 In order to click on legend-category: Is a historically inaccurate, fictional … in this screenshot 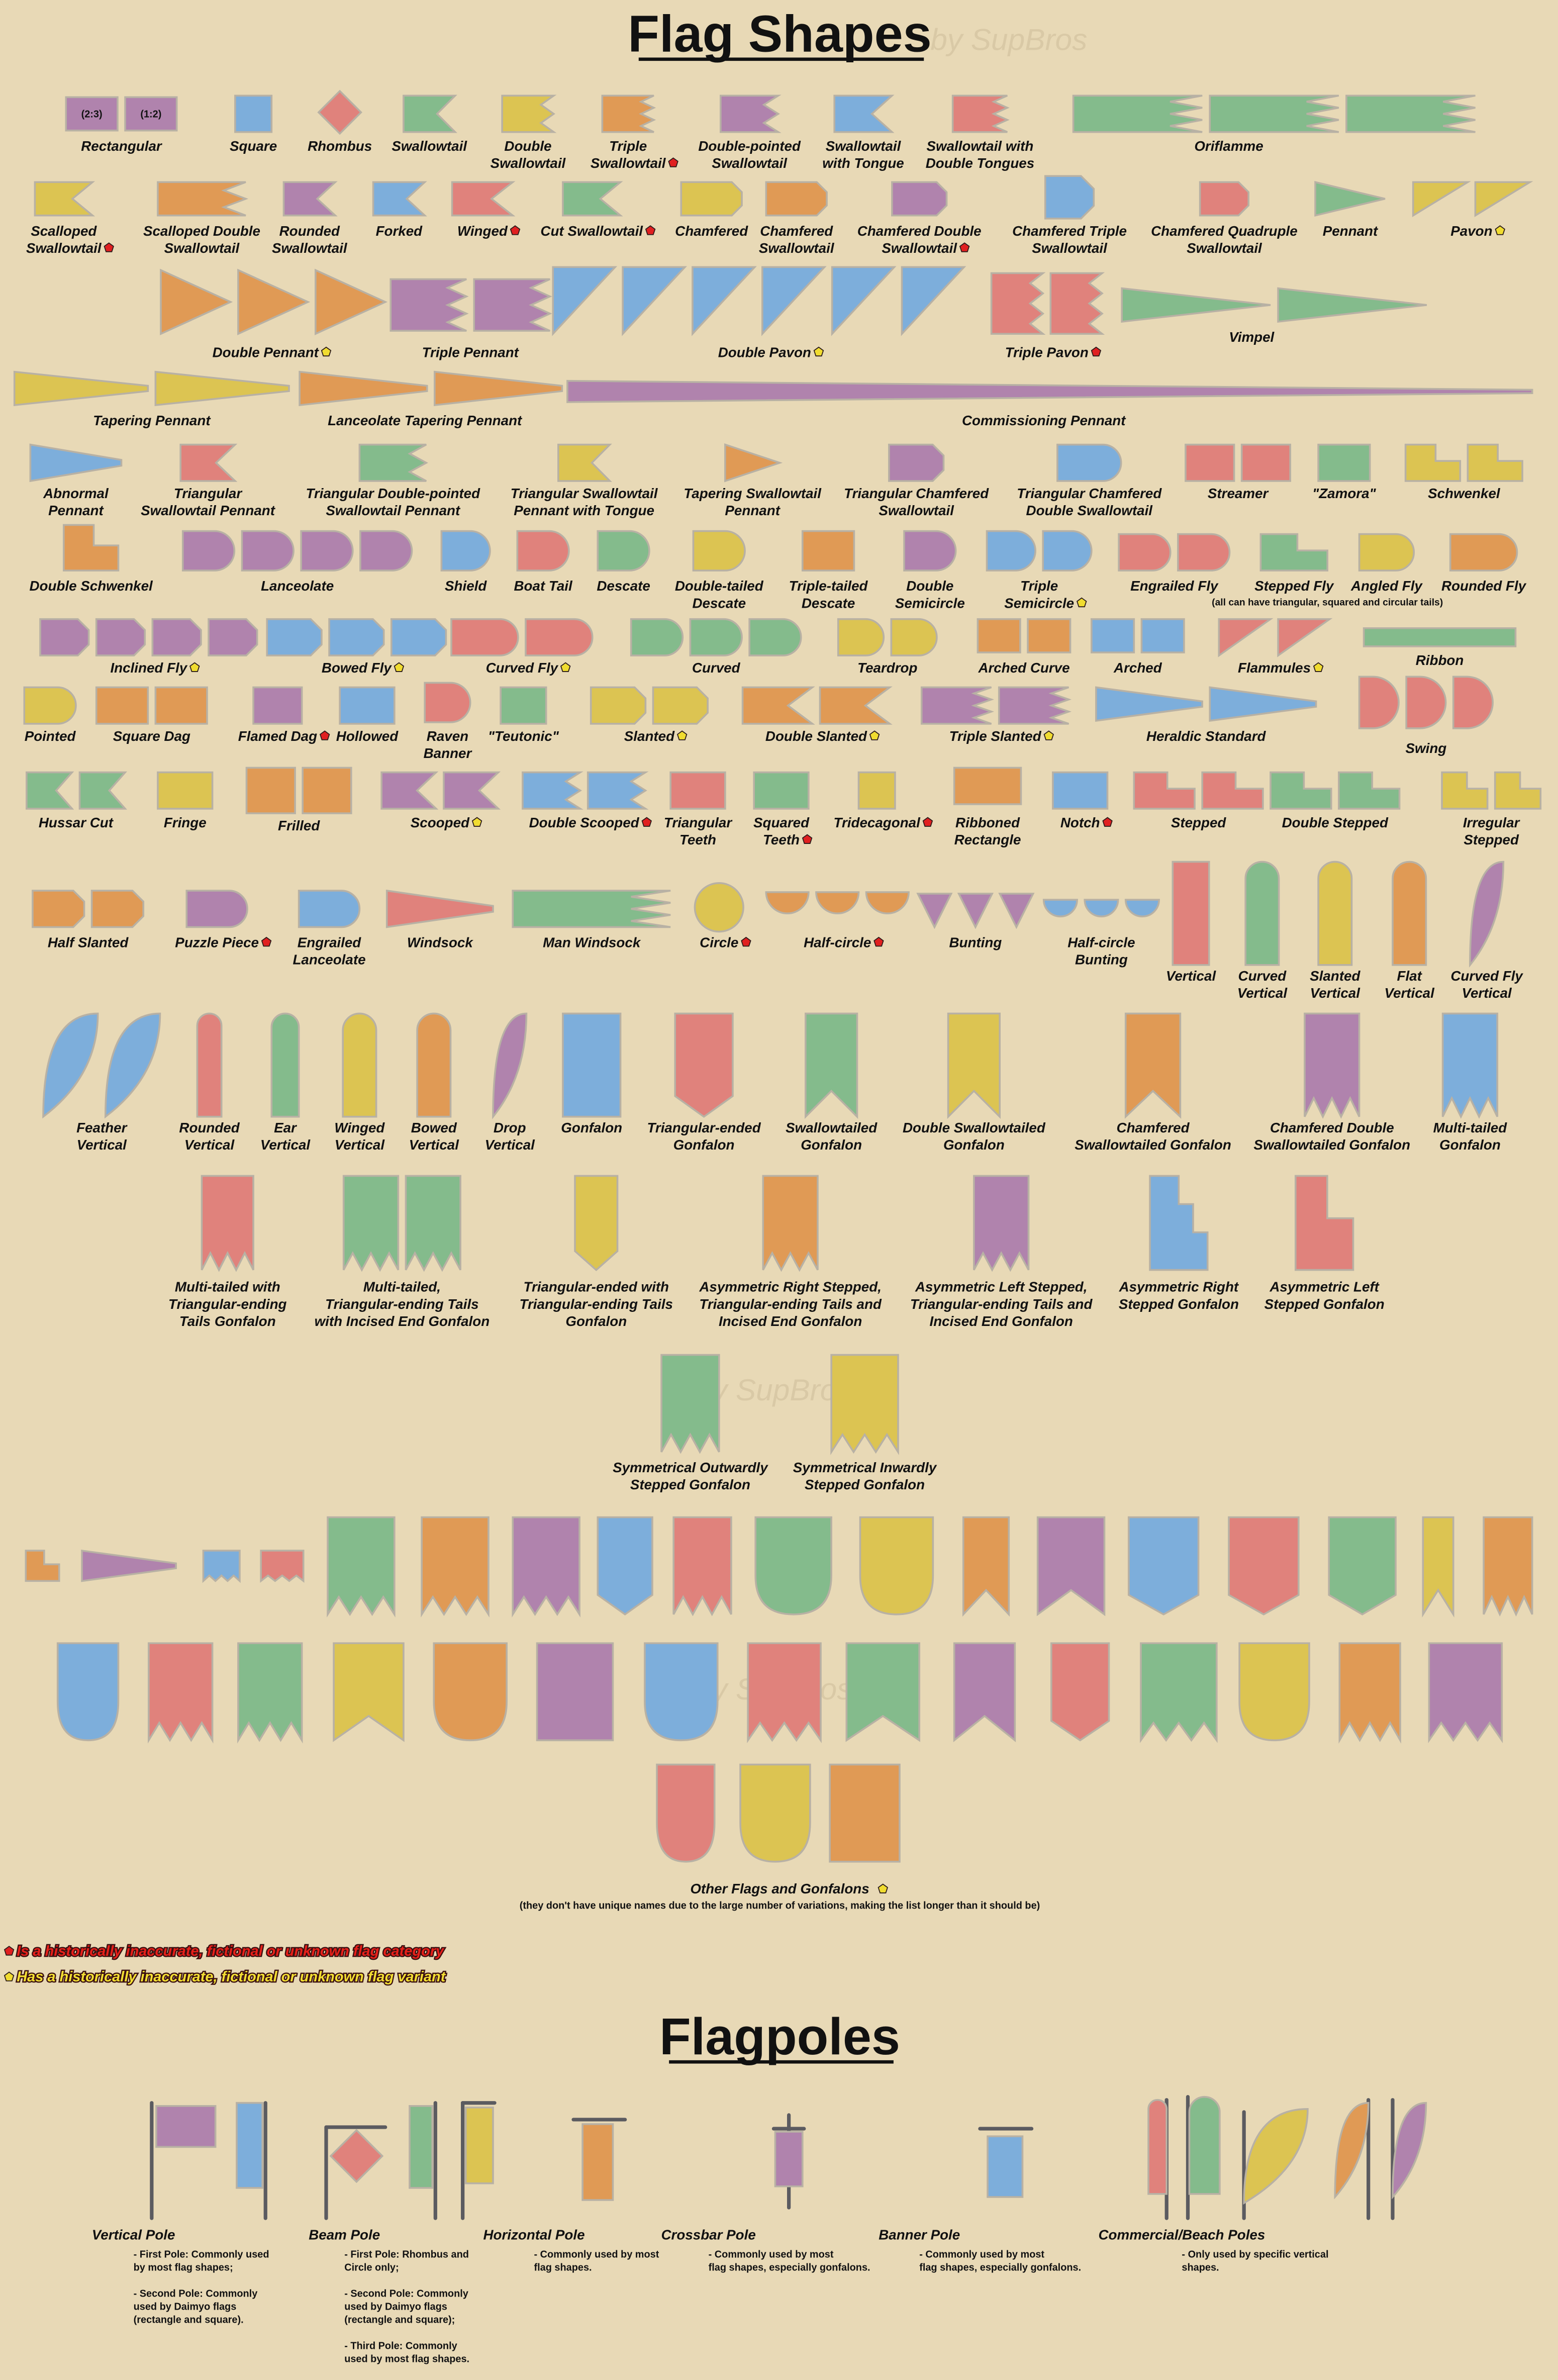, I will do `click(231, 1951)`.